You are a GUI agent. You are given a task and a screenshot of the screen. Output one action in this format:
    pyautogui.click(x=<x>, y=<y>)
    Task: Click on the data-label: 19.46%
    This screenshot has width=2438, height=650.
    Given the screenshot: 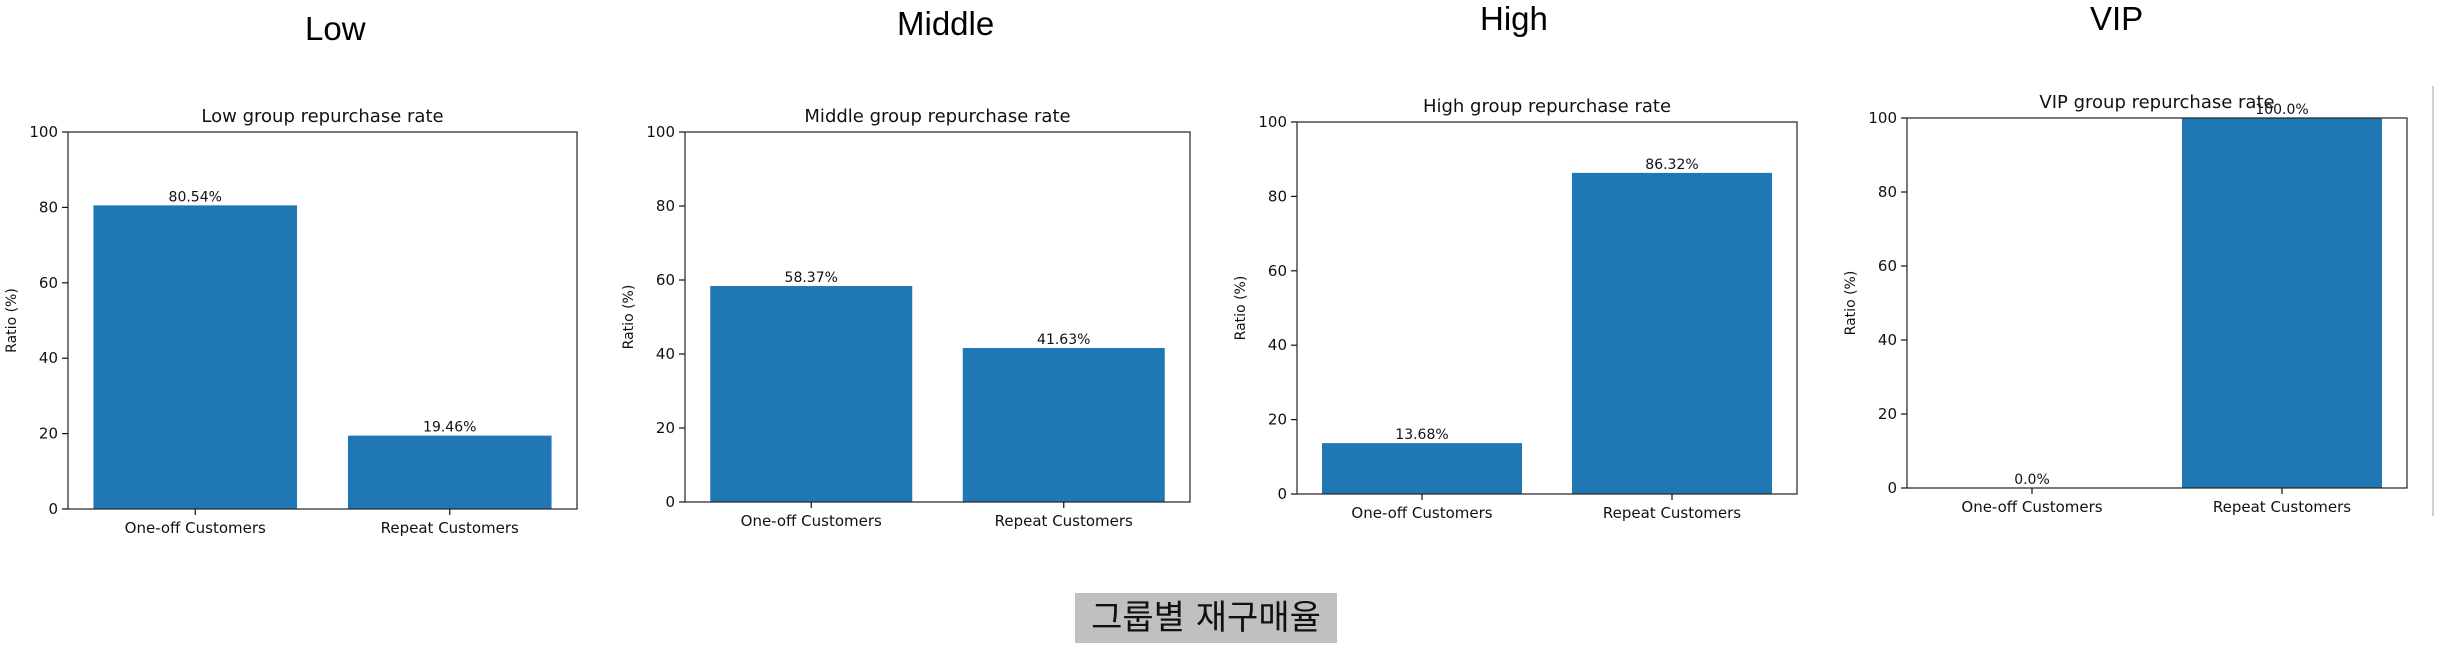 What is the action you would take?
    pyautogui.click(x=449, y=428)
    